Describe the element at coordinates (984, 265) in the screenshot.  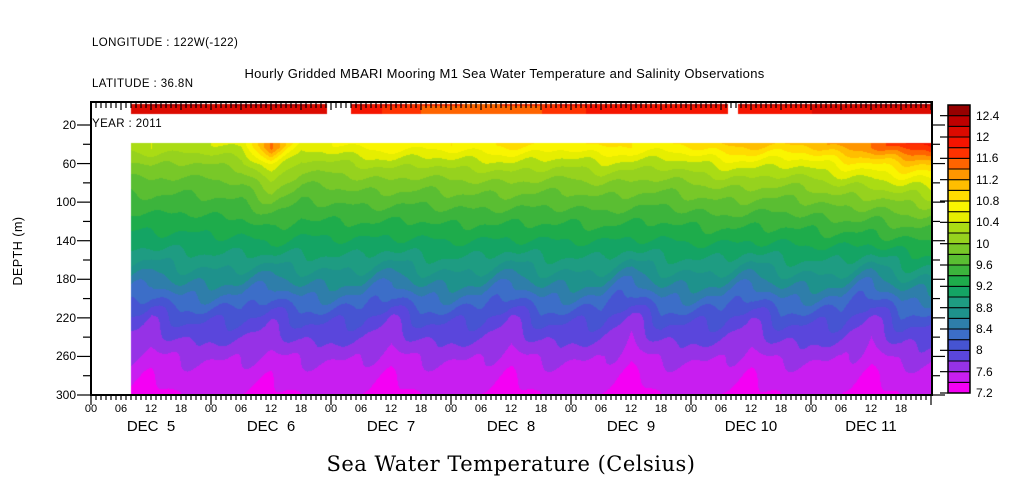
I see `colorbar-tick-label: 9.6` at that location.